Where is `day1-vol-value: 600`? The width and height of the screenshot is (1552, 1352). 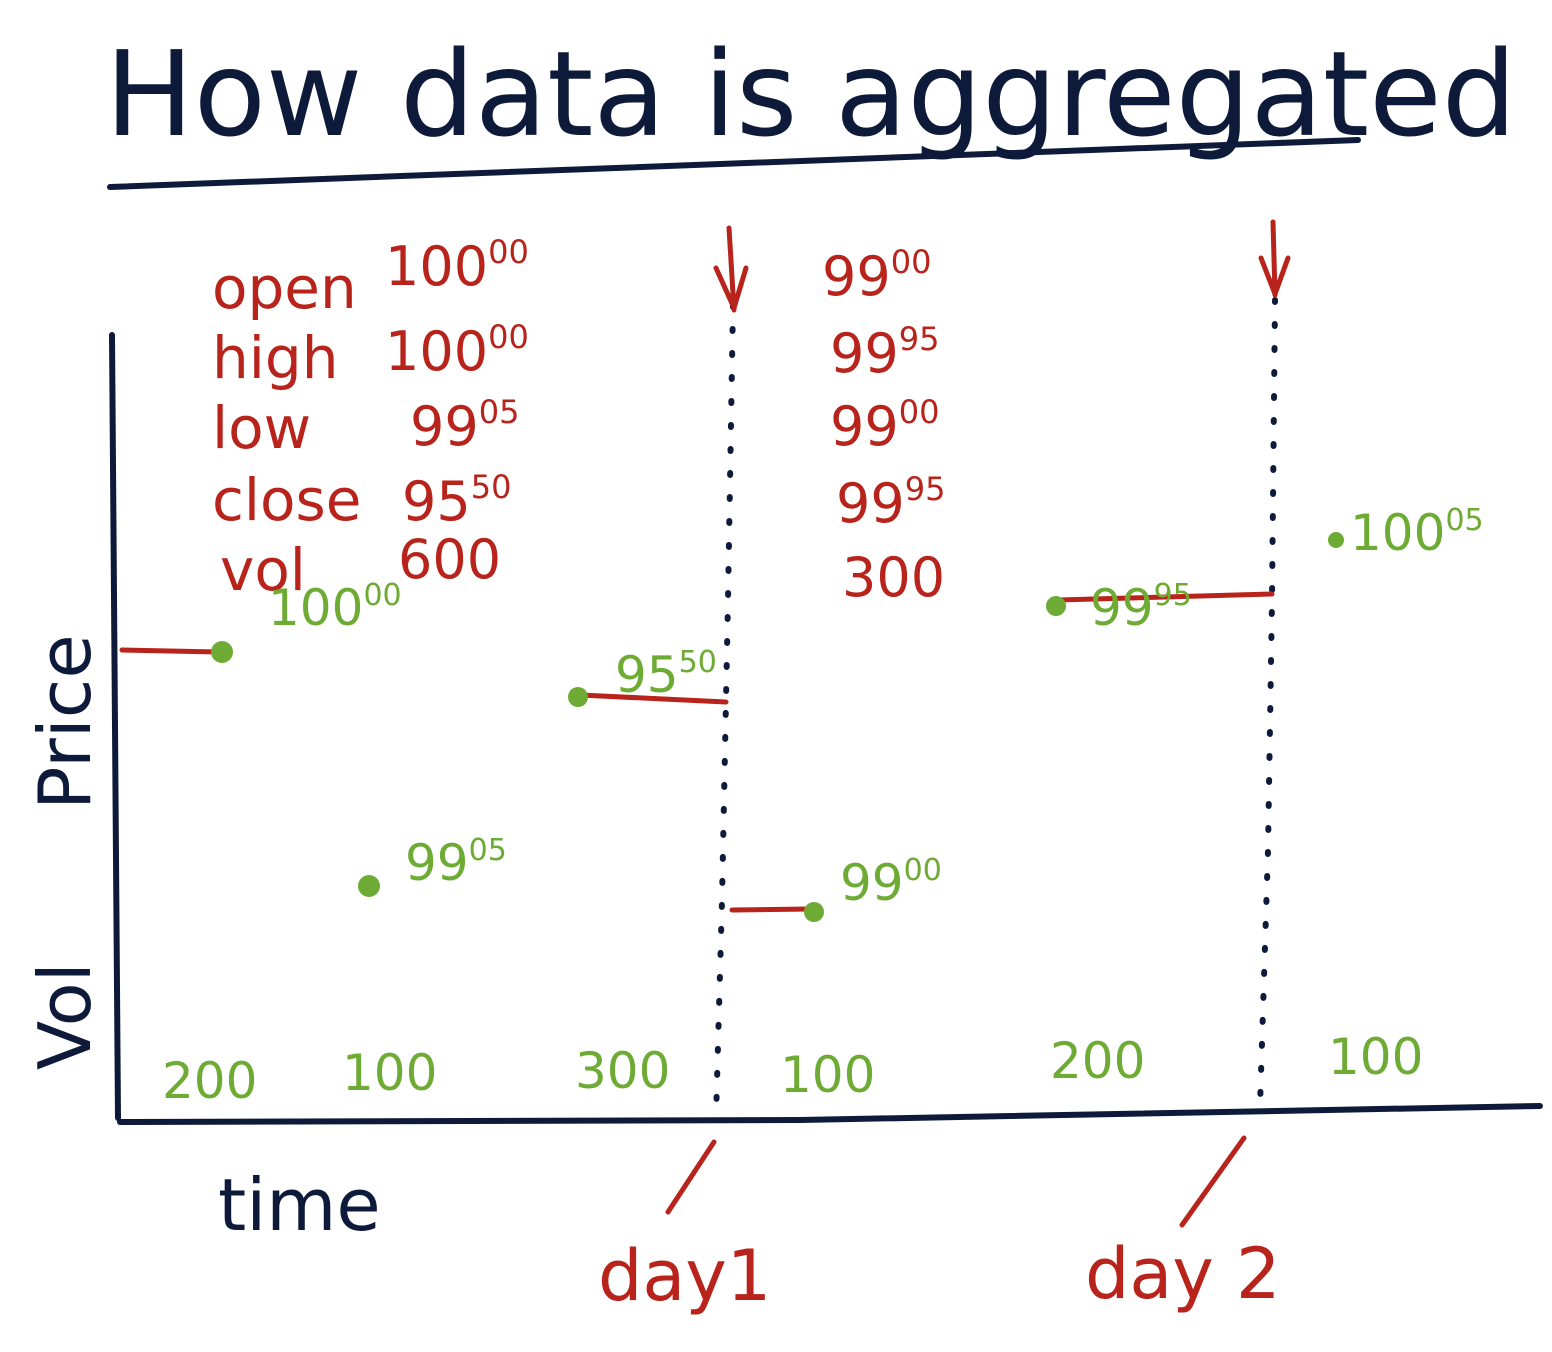
day1-vol-value: 600 is located at coordinates (449, 559).